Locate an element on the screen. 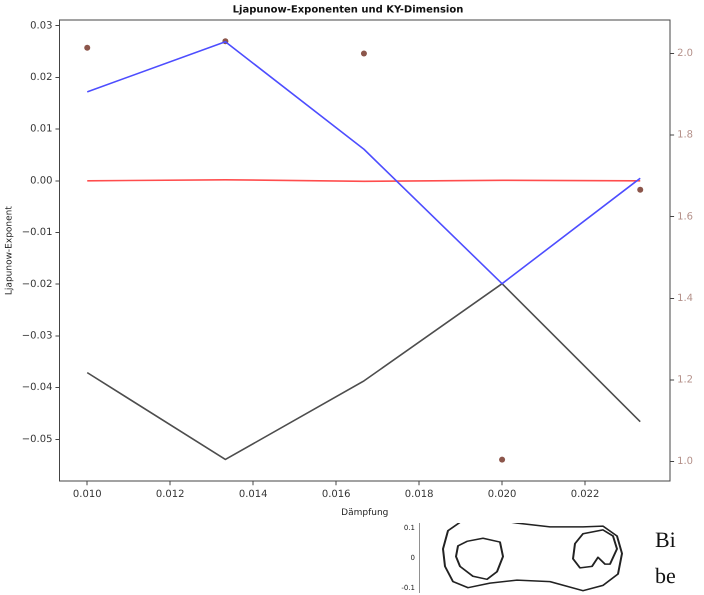 The width and height of the screenshot is (704, 595). y-axis-title: Ljapunow-Exponent is located at coordinates (9, 251).